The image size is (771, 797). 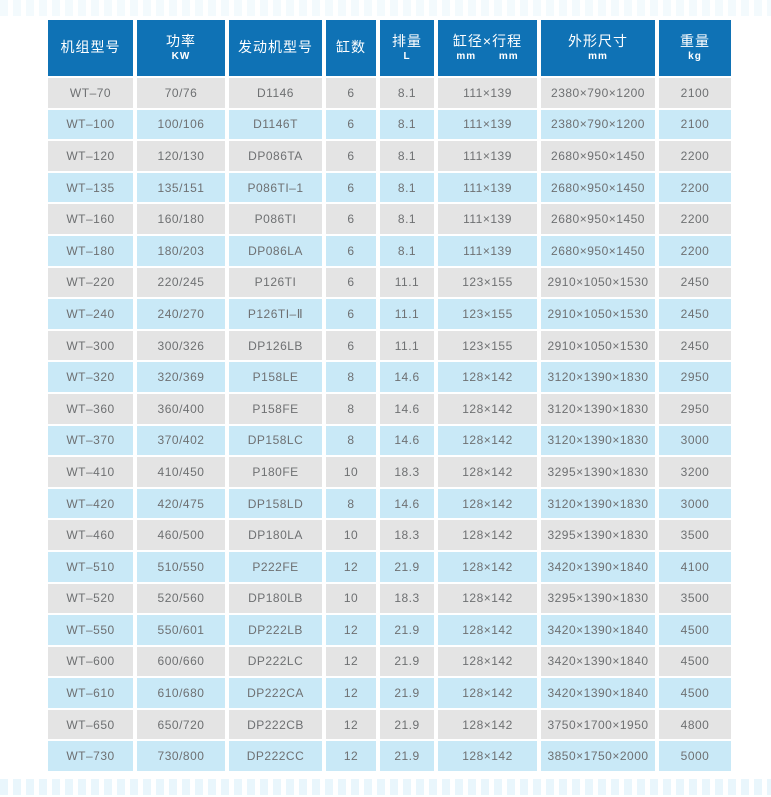 I want to click on cell-weight: 3200, so click(x=695, y=472).